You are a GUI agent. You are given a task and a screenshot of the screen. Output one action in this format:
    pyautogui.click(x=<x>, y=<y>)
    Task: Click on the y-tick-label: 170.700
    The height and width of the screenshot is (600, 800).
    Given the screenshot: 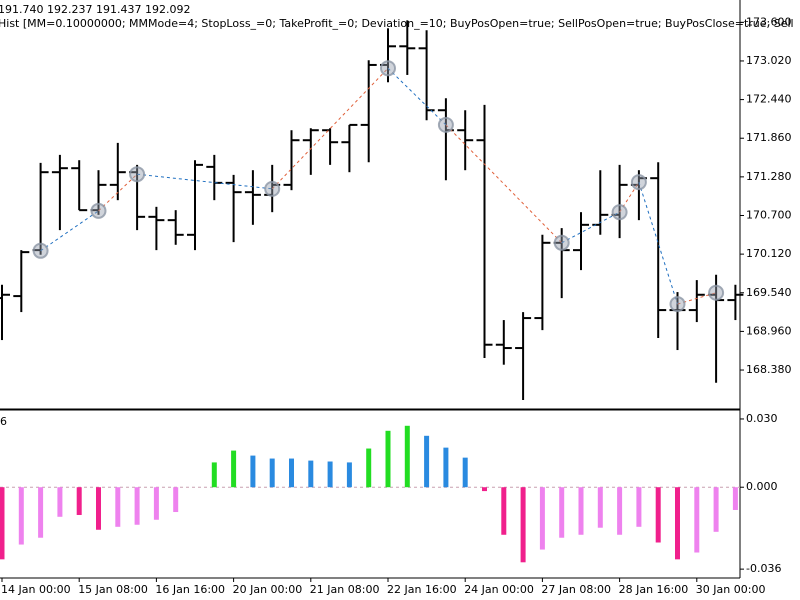 What is the action you would take?
    pyautogui.click(x=769, y=214)
    